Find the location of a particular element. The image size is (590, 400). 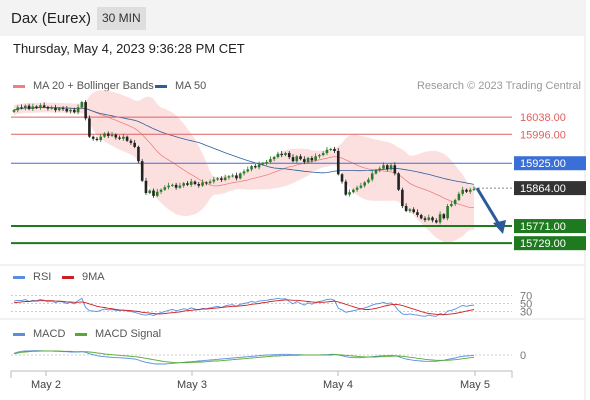

macd-legend-macd: MACD is located at coordinates (39, 334).